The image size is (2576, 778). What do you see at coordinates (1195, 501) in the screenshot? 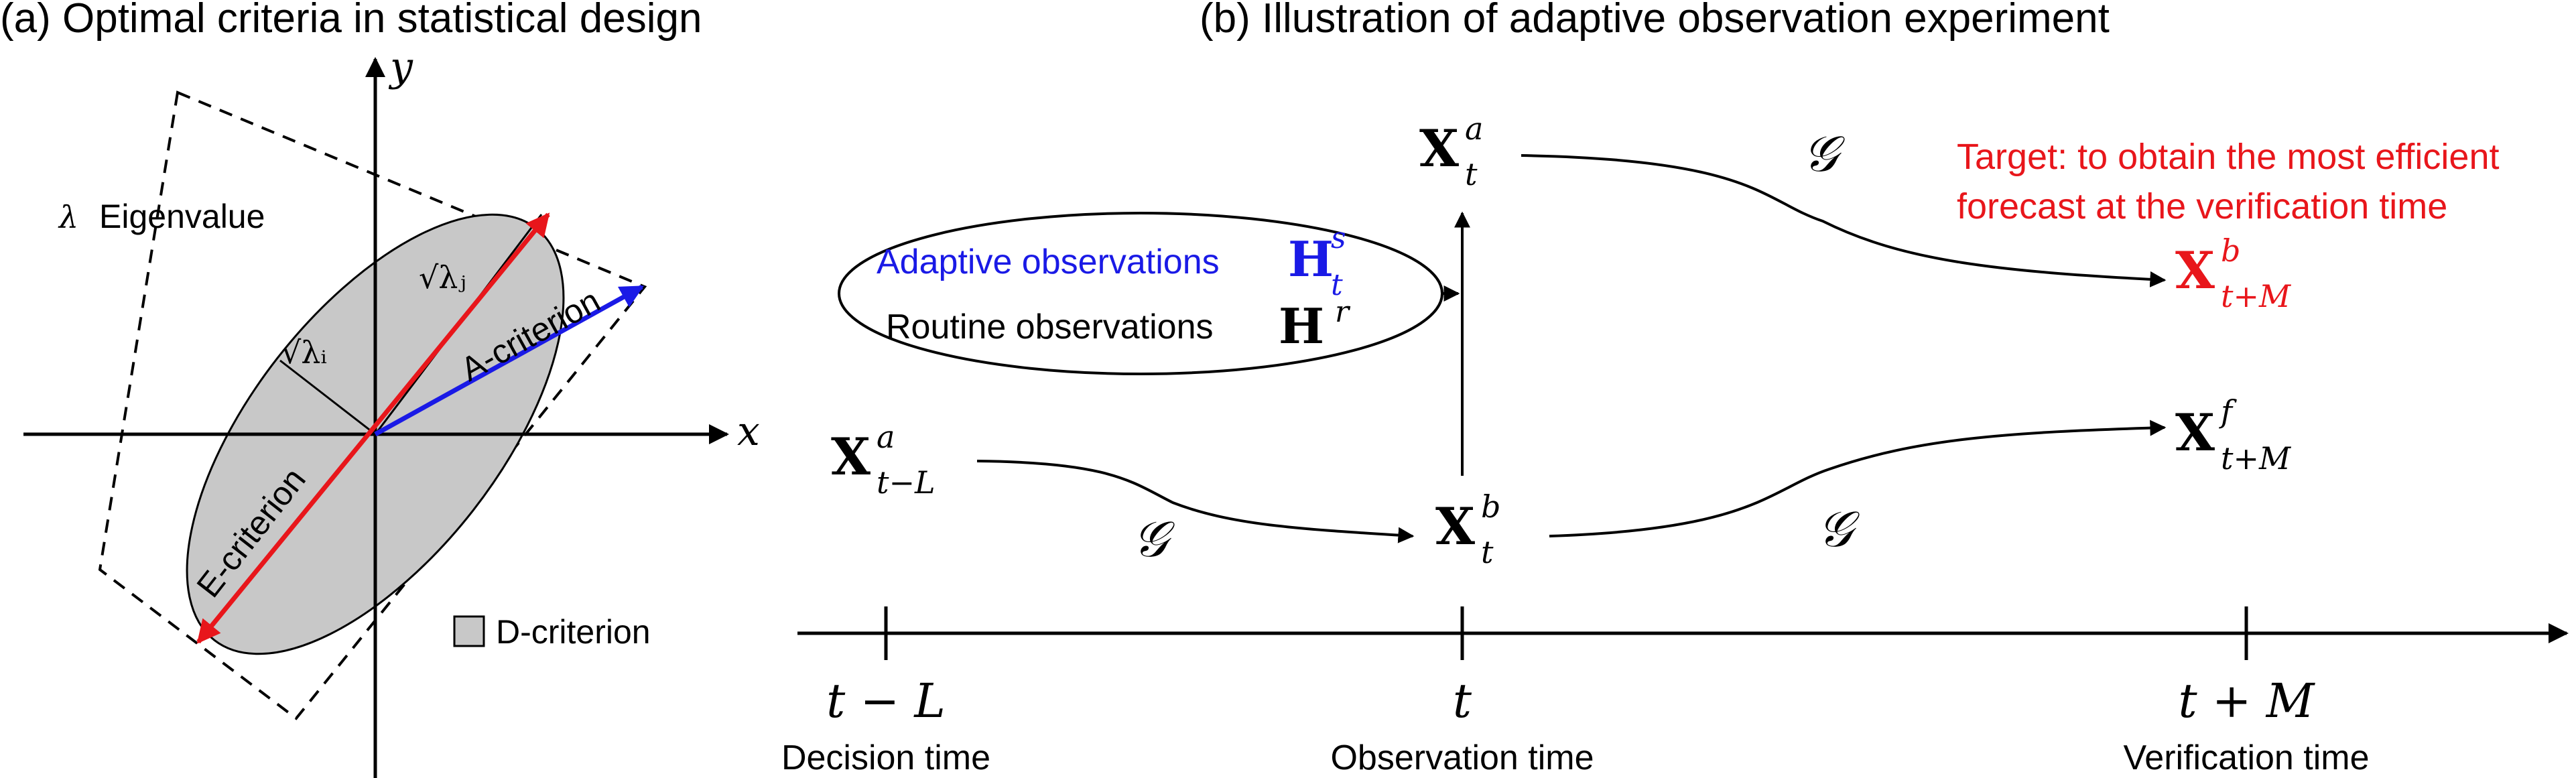
I see `curve-left` at bounding box center [1195, 501].